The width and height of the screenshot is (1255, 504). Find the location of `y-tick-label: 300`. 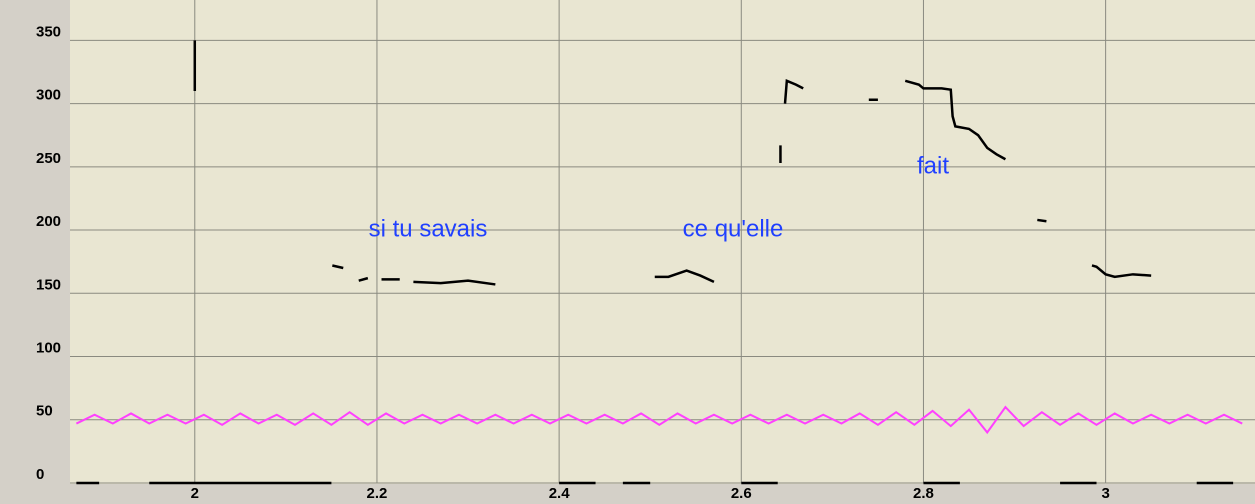

y-tick-label: 300 is located at coordinates (48, 95).